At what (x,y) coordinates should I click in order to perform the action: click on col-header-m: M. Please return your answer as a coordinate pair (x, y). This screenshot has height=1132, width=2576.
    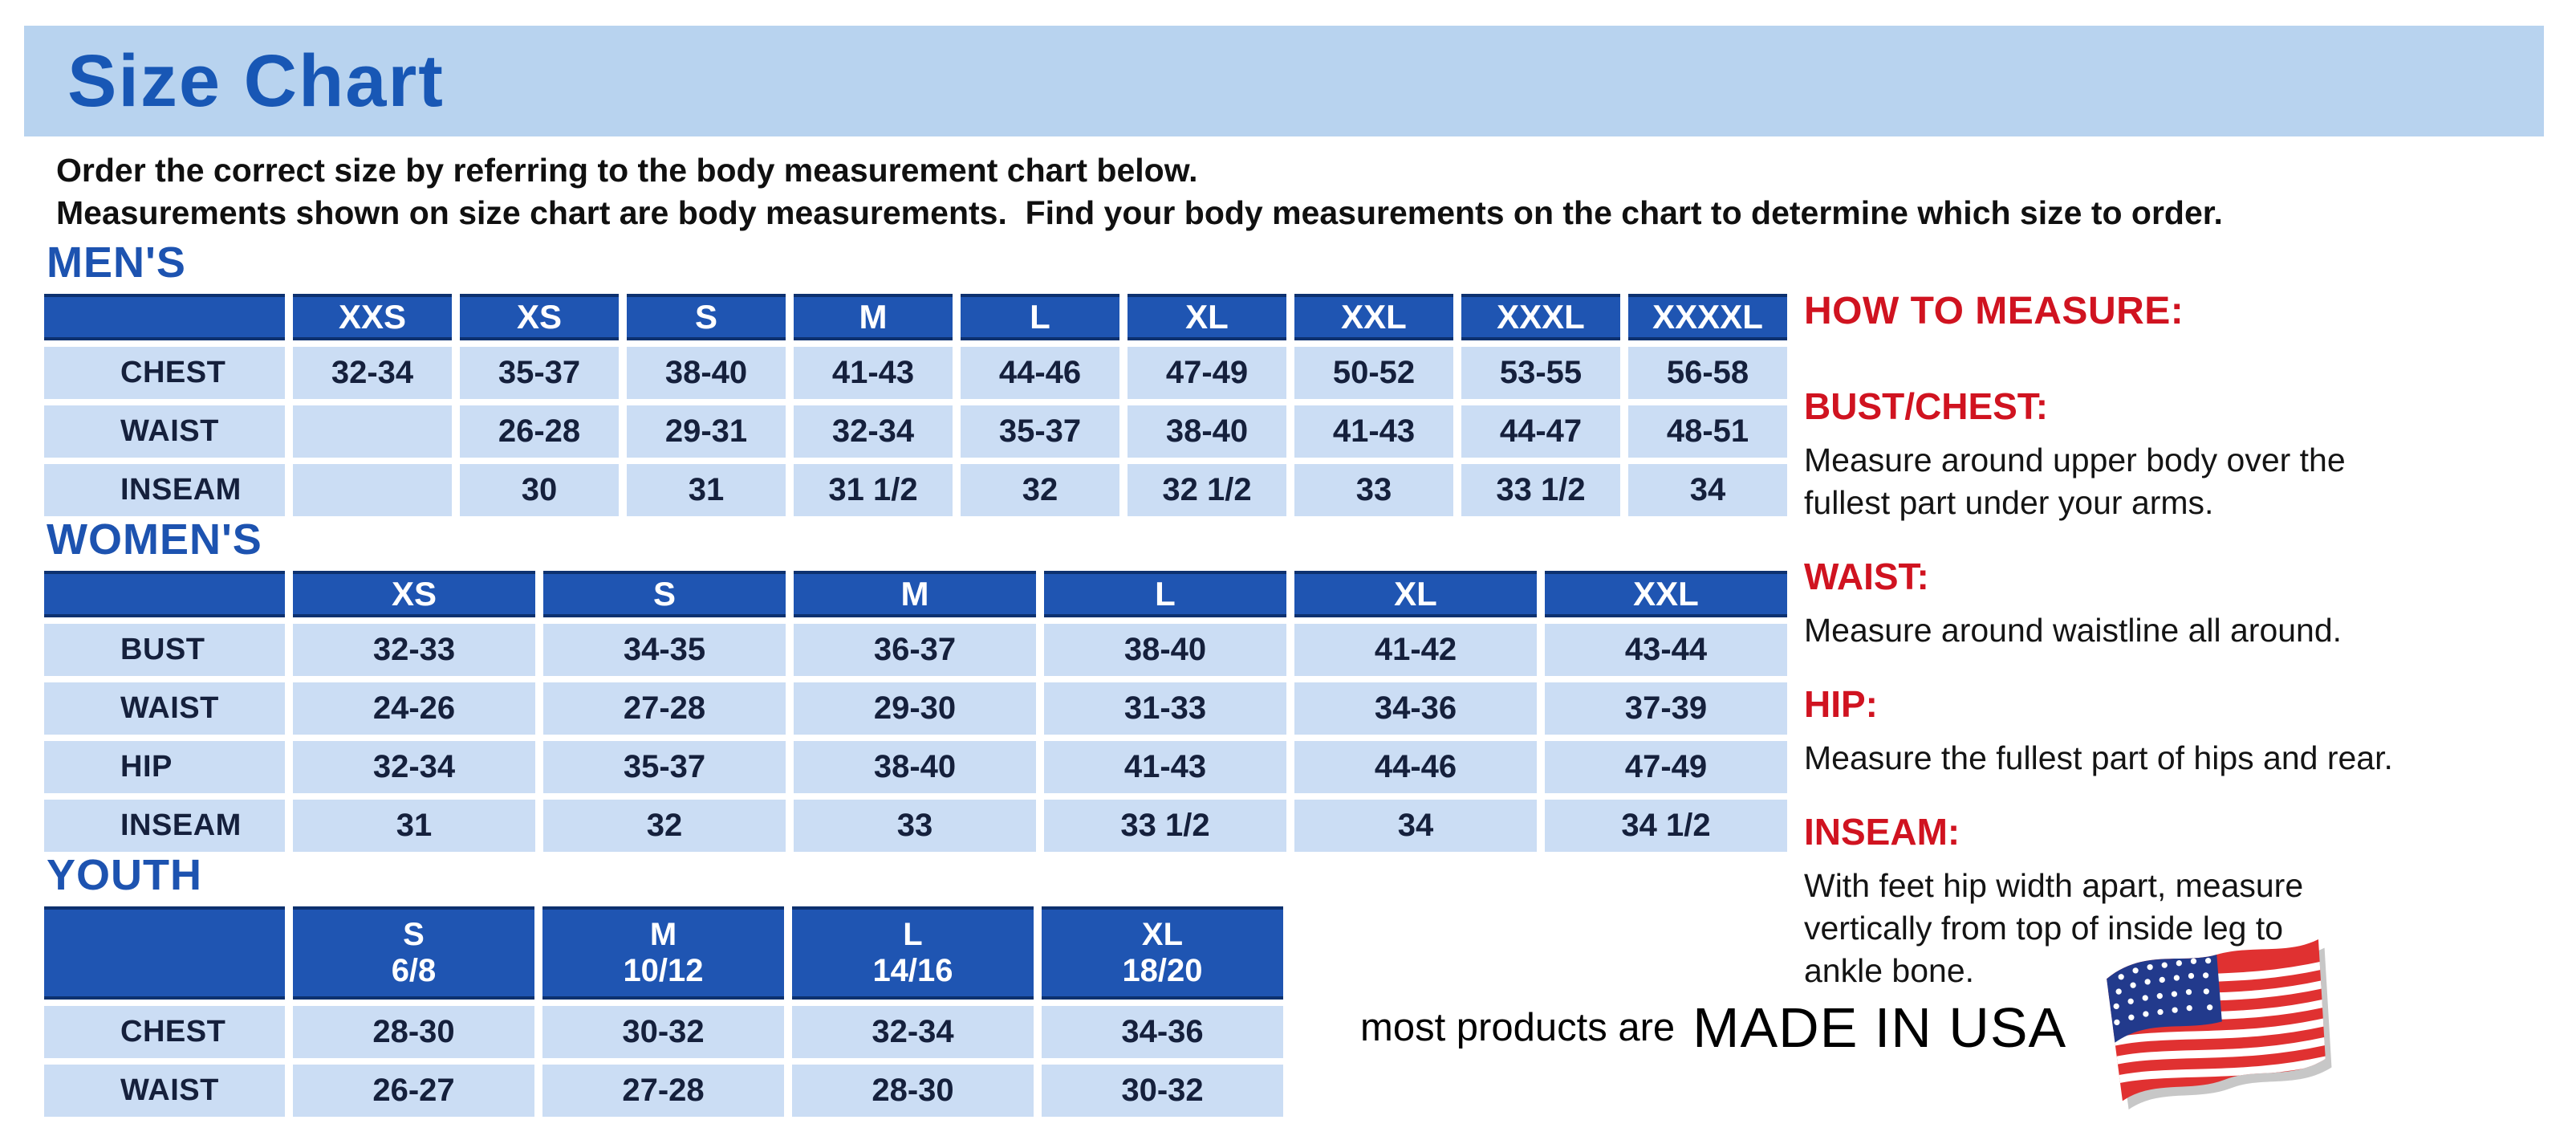
    Looking at the image, I should click on (873, 317).